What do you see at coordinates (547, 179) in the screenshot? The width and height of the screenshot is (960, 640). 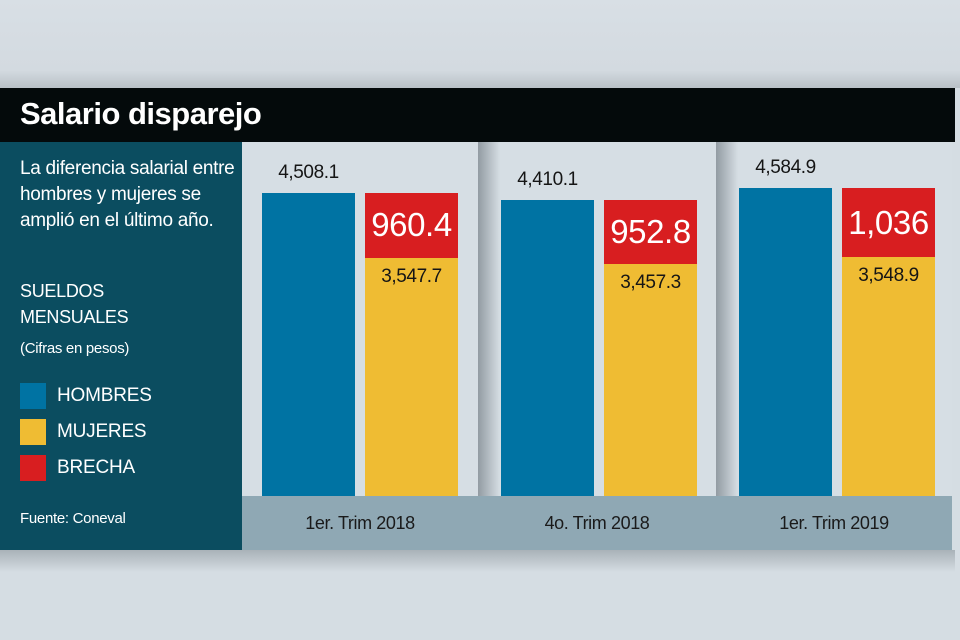 I see `label-hombres: 4,410.1` at bounding box center [547, 179].